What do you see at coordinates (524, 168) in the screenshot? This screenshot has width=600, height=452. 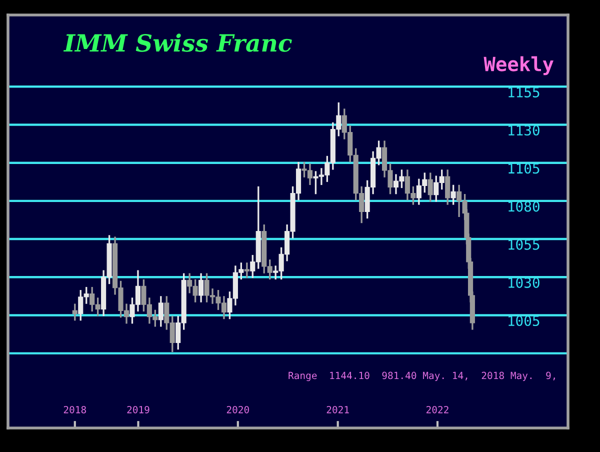 I see `y-tick-label: 1105` at bounding box center [524, 168].